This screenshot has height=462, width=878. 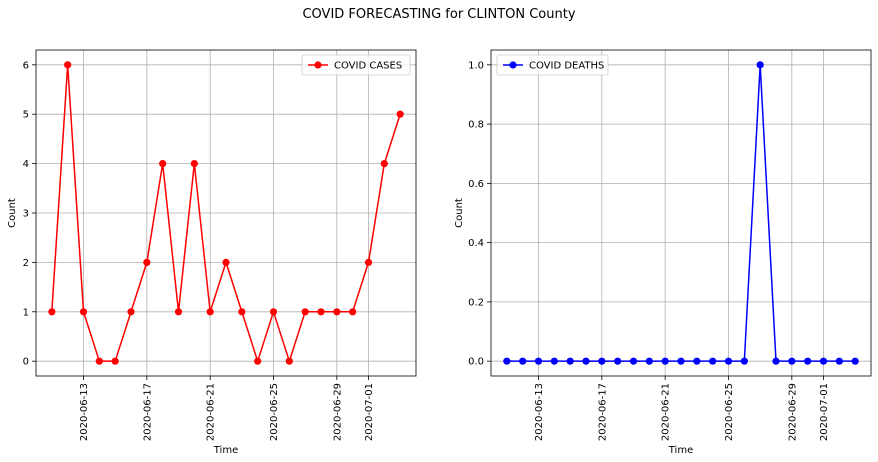 What do you see at coordinates (566, 66) in the screenshot?
I see `legend-label: COVID DEATHS` at bounding box center [566, 66].